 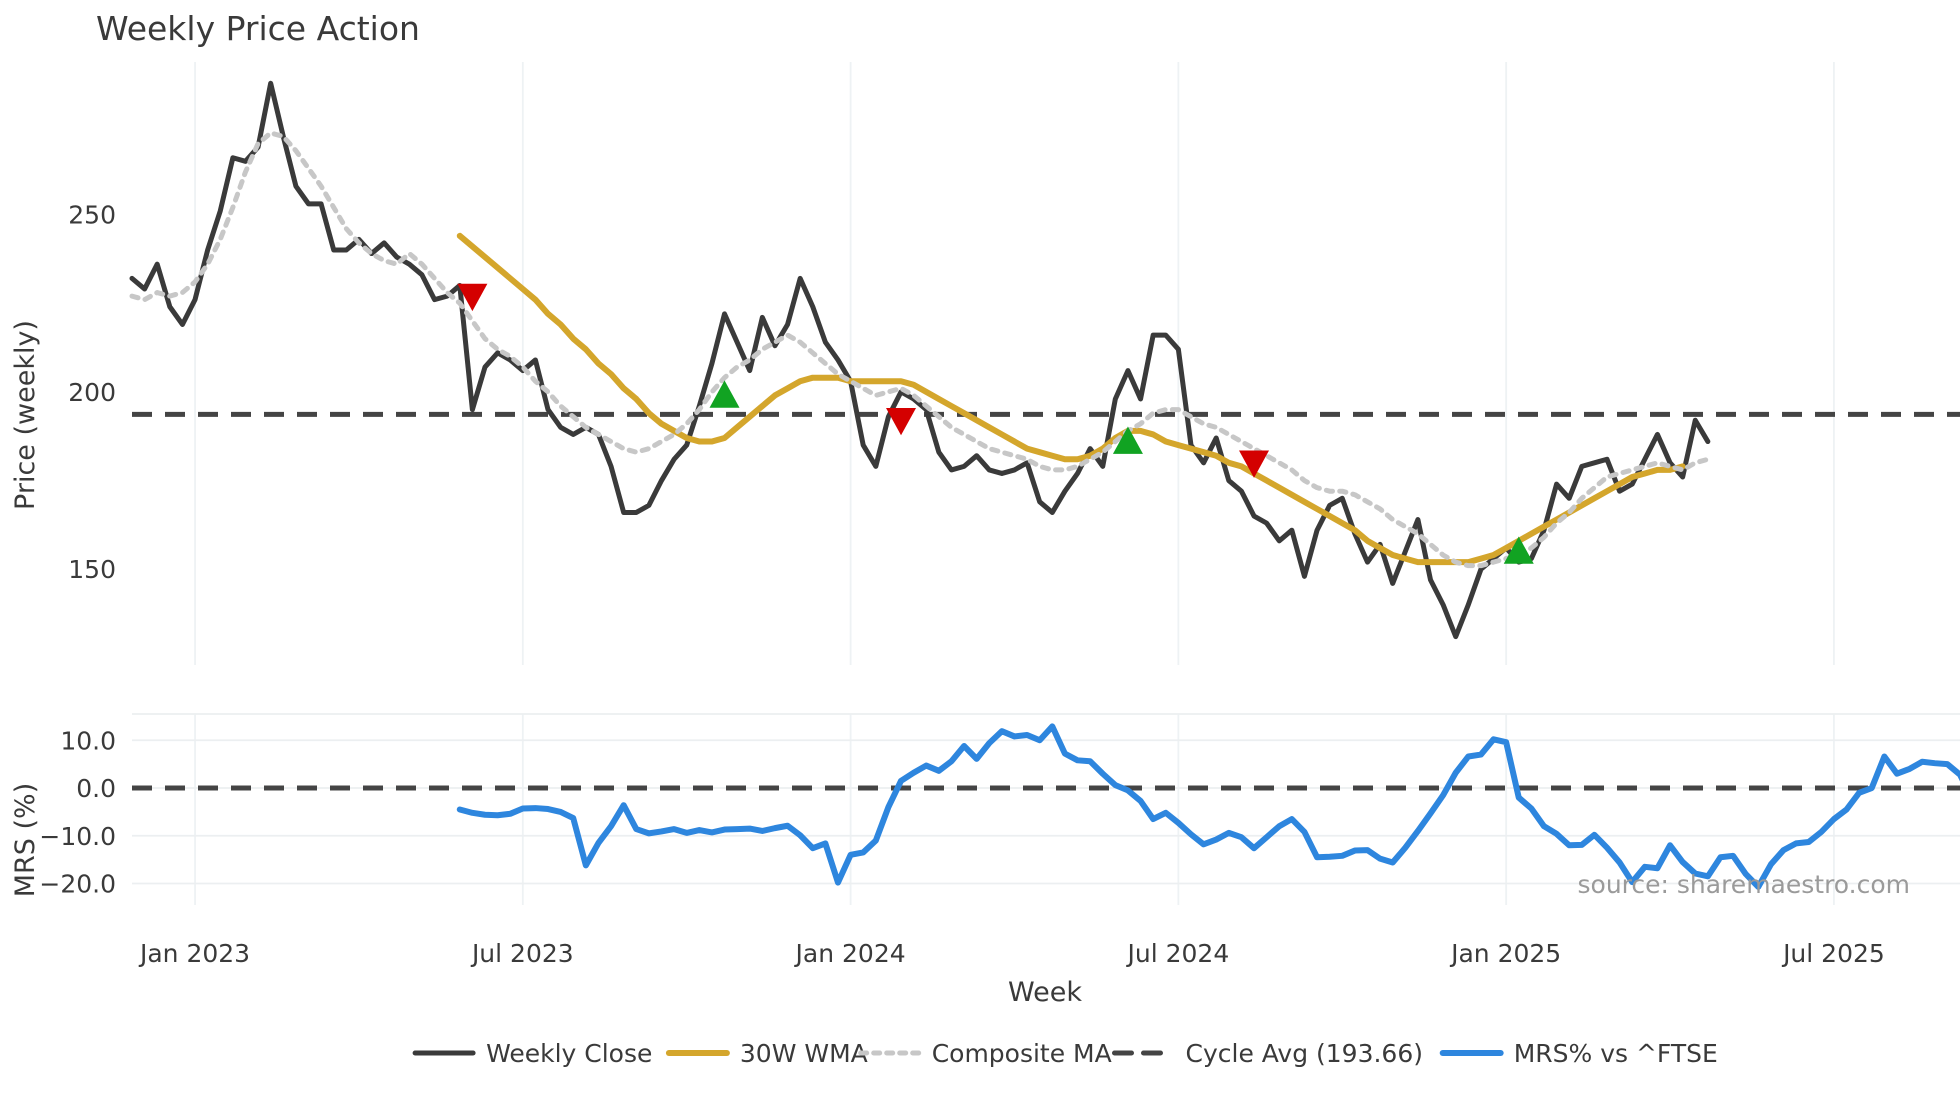 What do you see at coordinates (25, 415) in the screenshot?
I see `price-y-axis-label: Price (weekly)` at bounding box center [25, 415].